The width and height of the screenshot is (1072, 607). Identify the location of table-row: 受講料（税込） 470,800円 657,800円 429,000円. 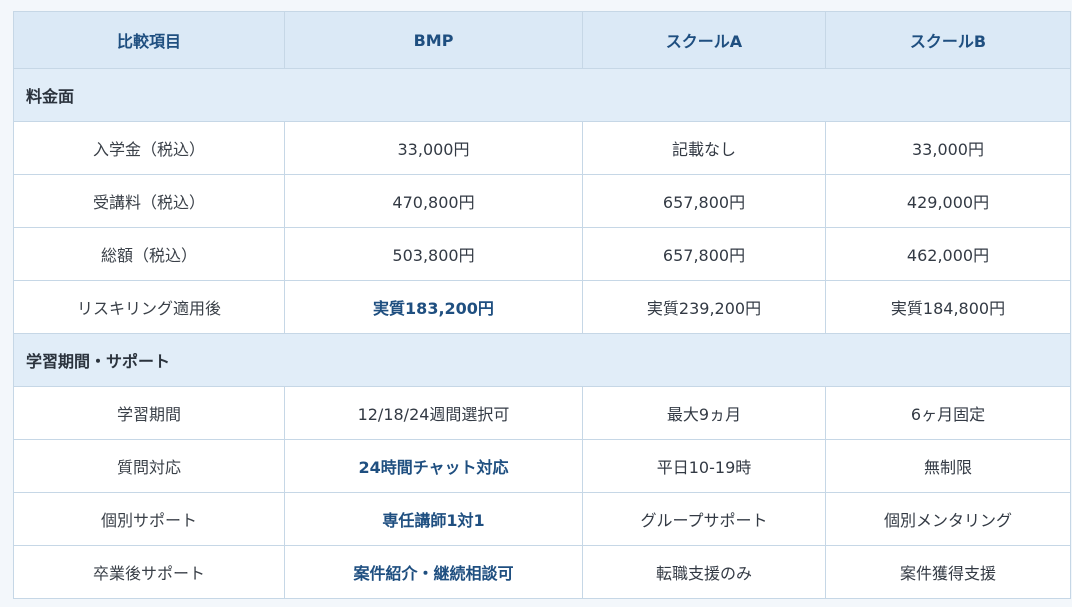
(542, 201).